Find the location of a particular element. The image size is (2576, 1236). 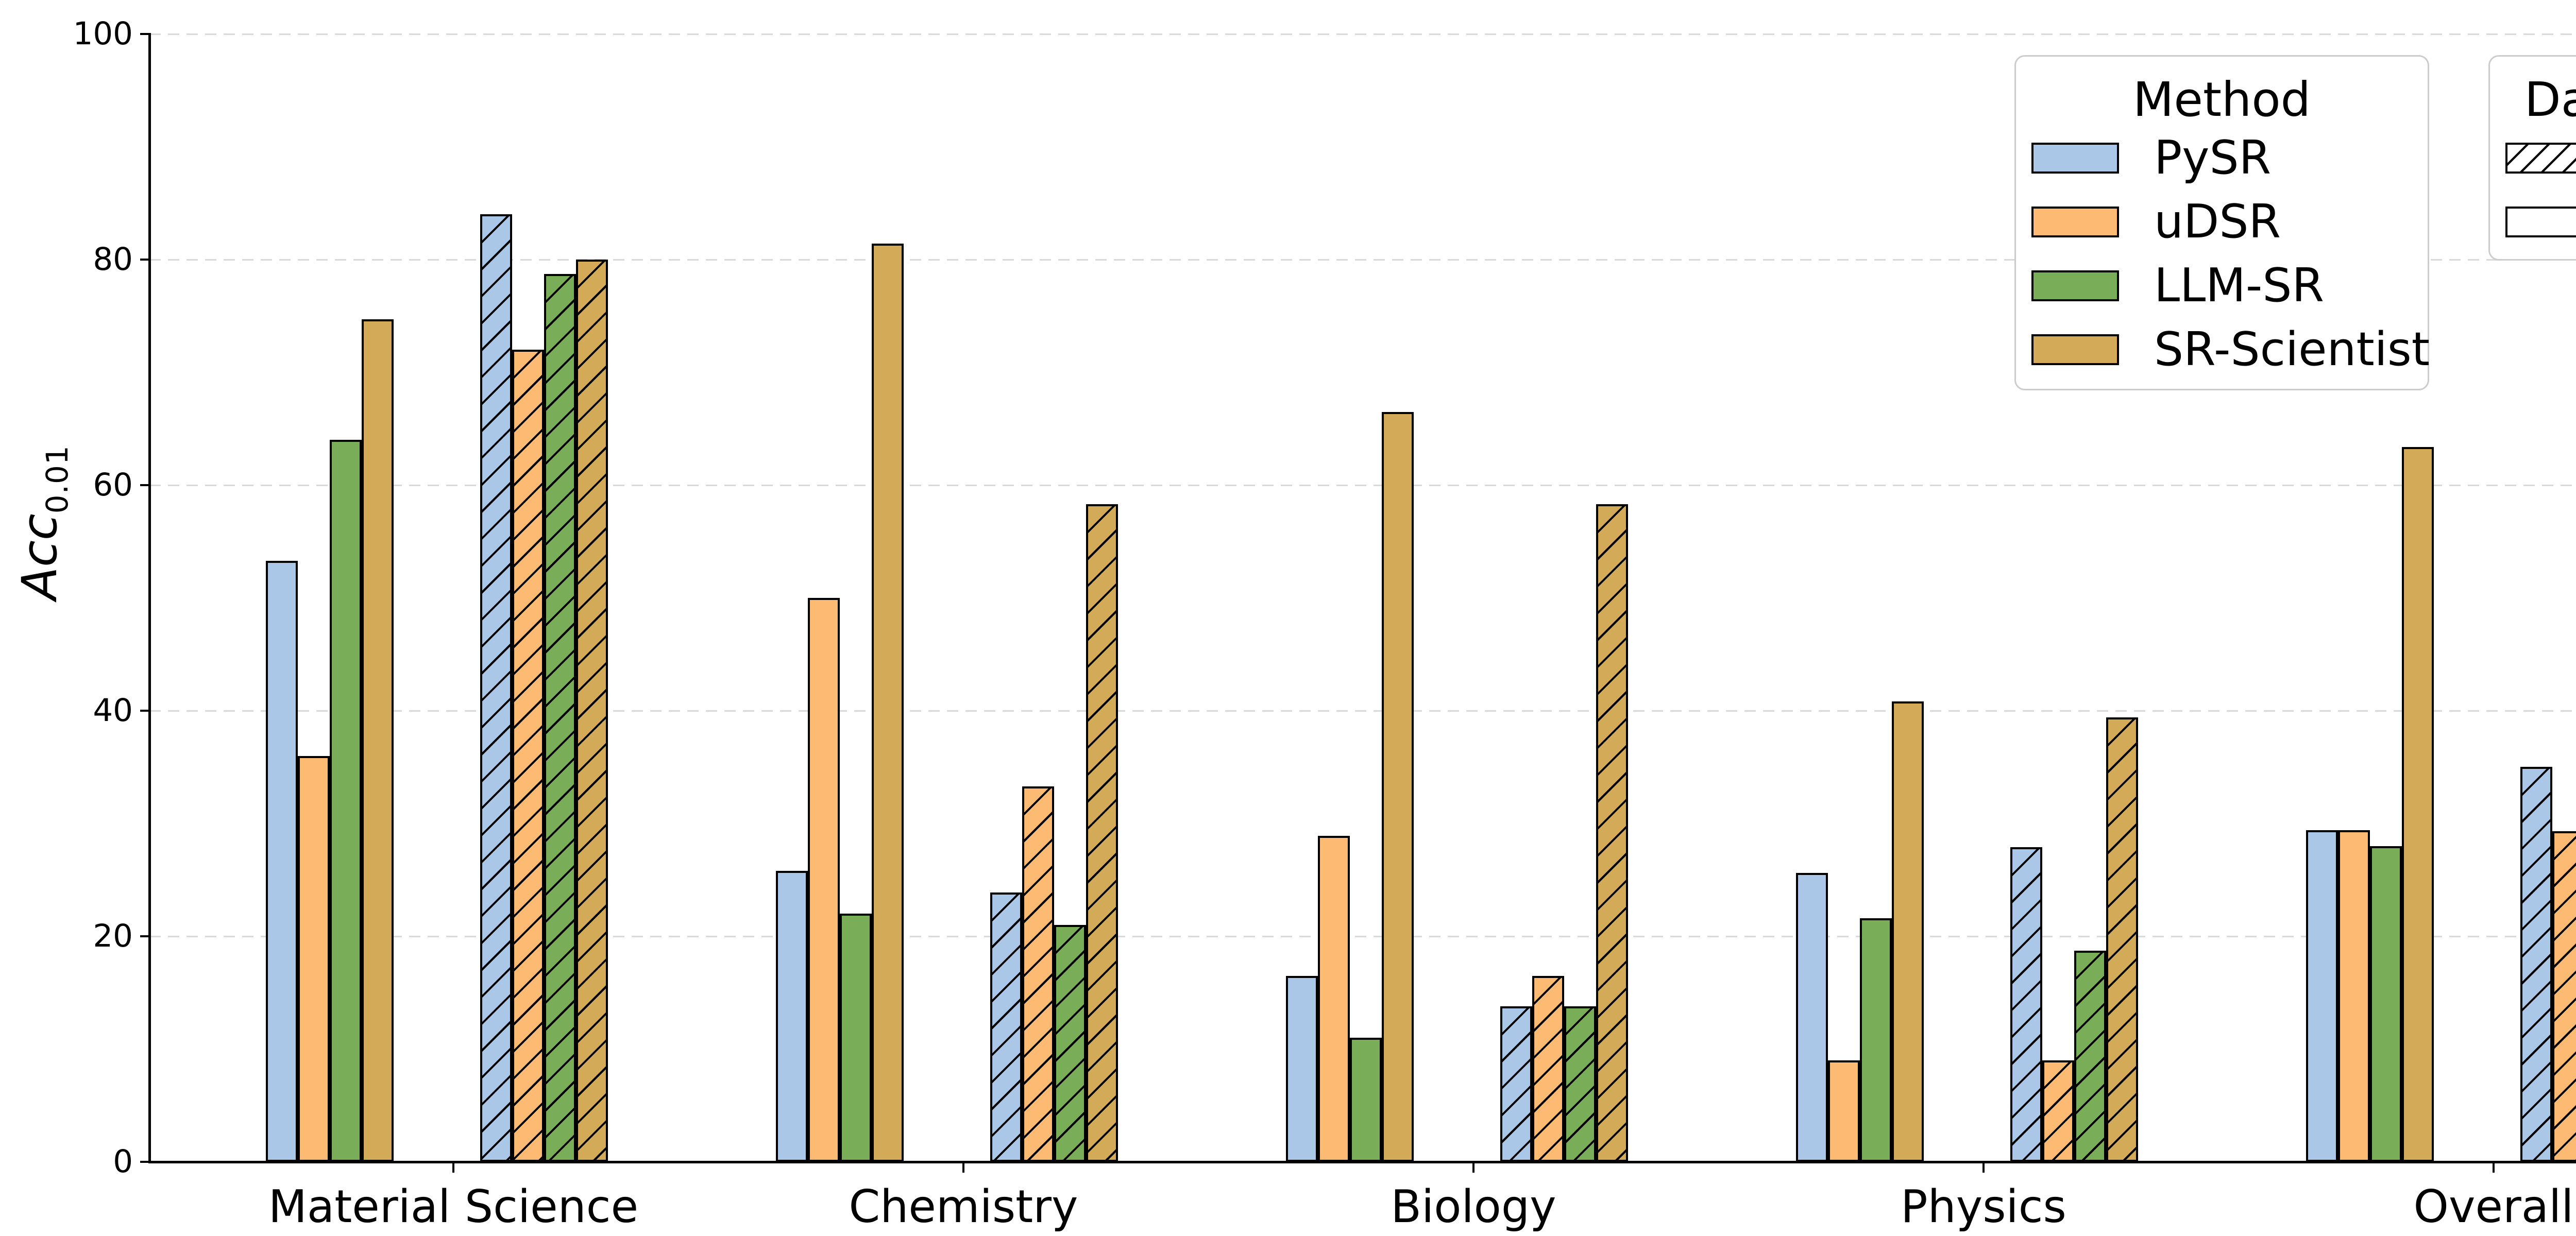

bar-llm-sr-id-material-science is located at coordinates (346, 801).